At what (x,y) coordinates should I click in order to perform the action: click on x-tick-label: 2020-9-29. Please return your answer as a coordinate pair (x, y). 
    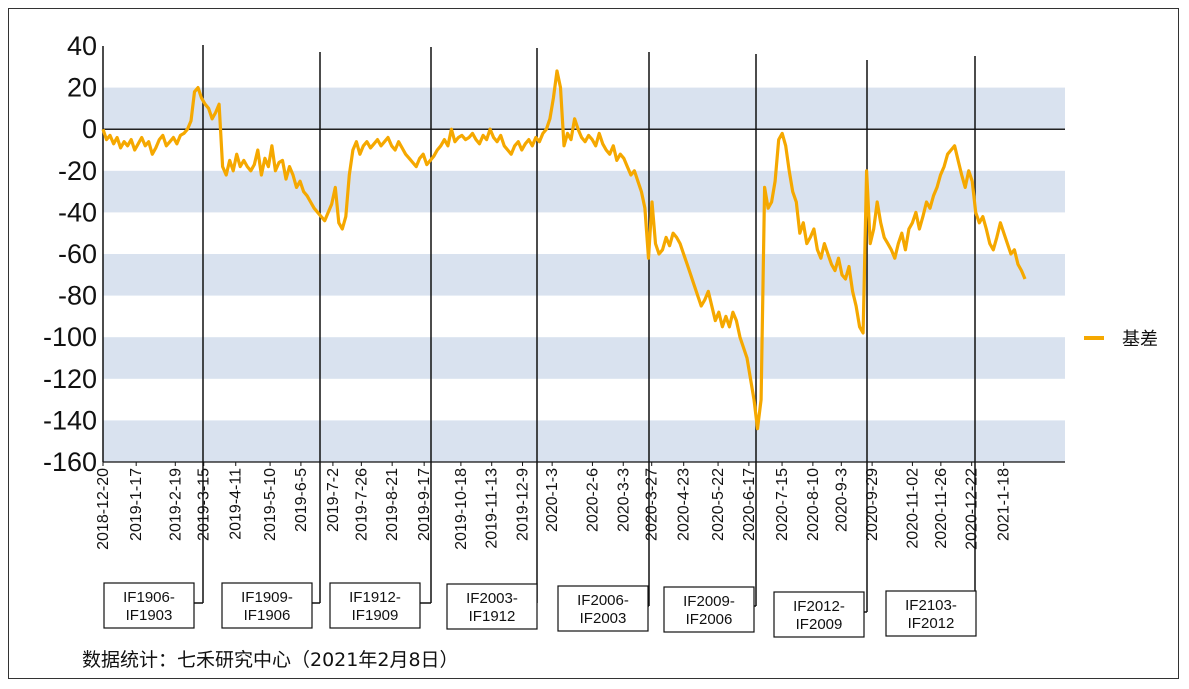
    Looking at the image, I should click on (872, 504).